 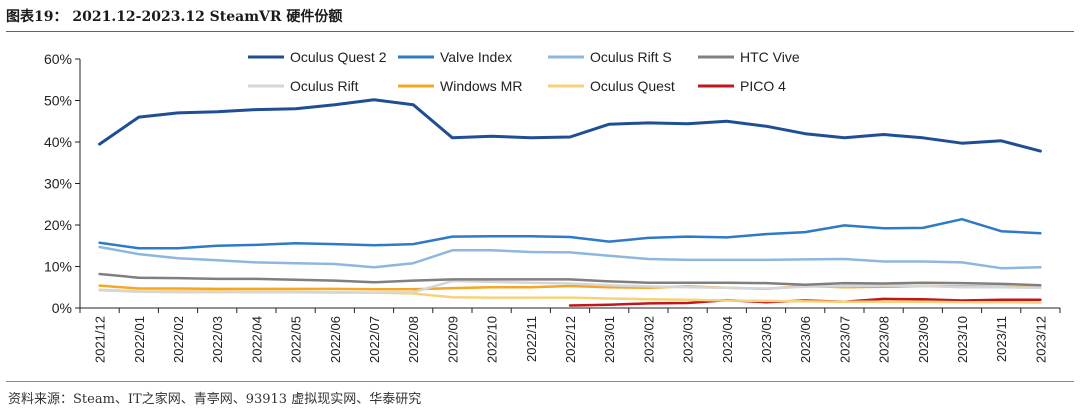 What do you see at coordinates (632, 86) in the screenshot?
I see `legend-label-oculus-quest: Oculus Quest` at bounding box center [632, 86].